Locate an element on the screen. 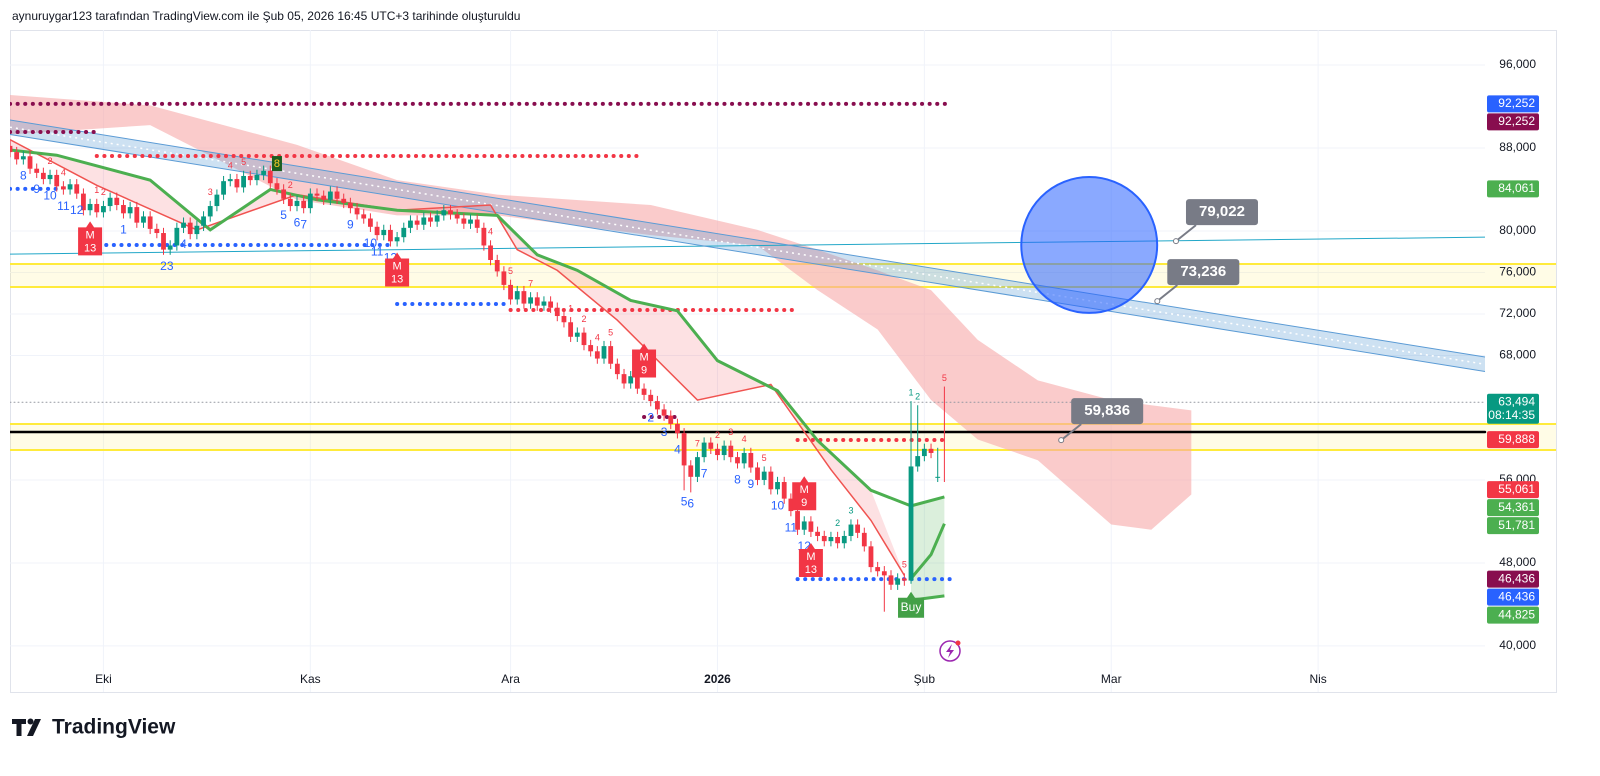 The image size is (1600, 776). setup-badge-count: 13 is located at coordinates (811, 570).